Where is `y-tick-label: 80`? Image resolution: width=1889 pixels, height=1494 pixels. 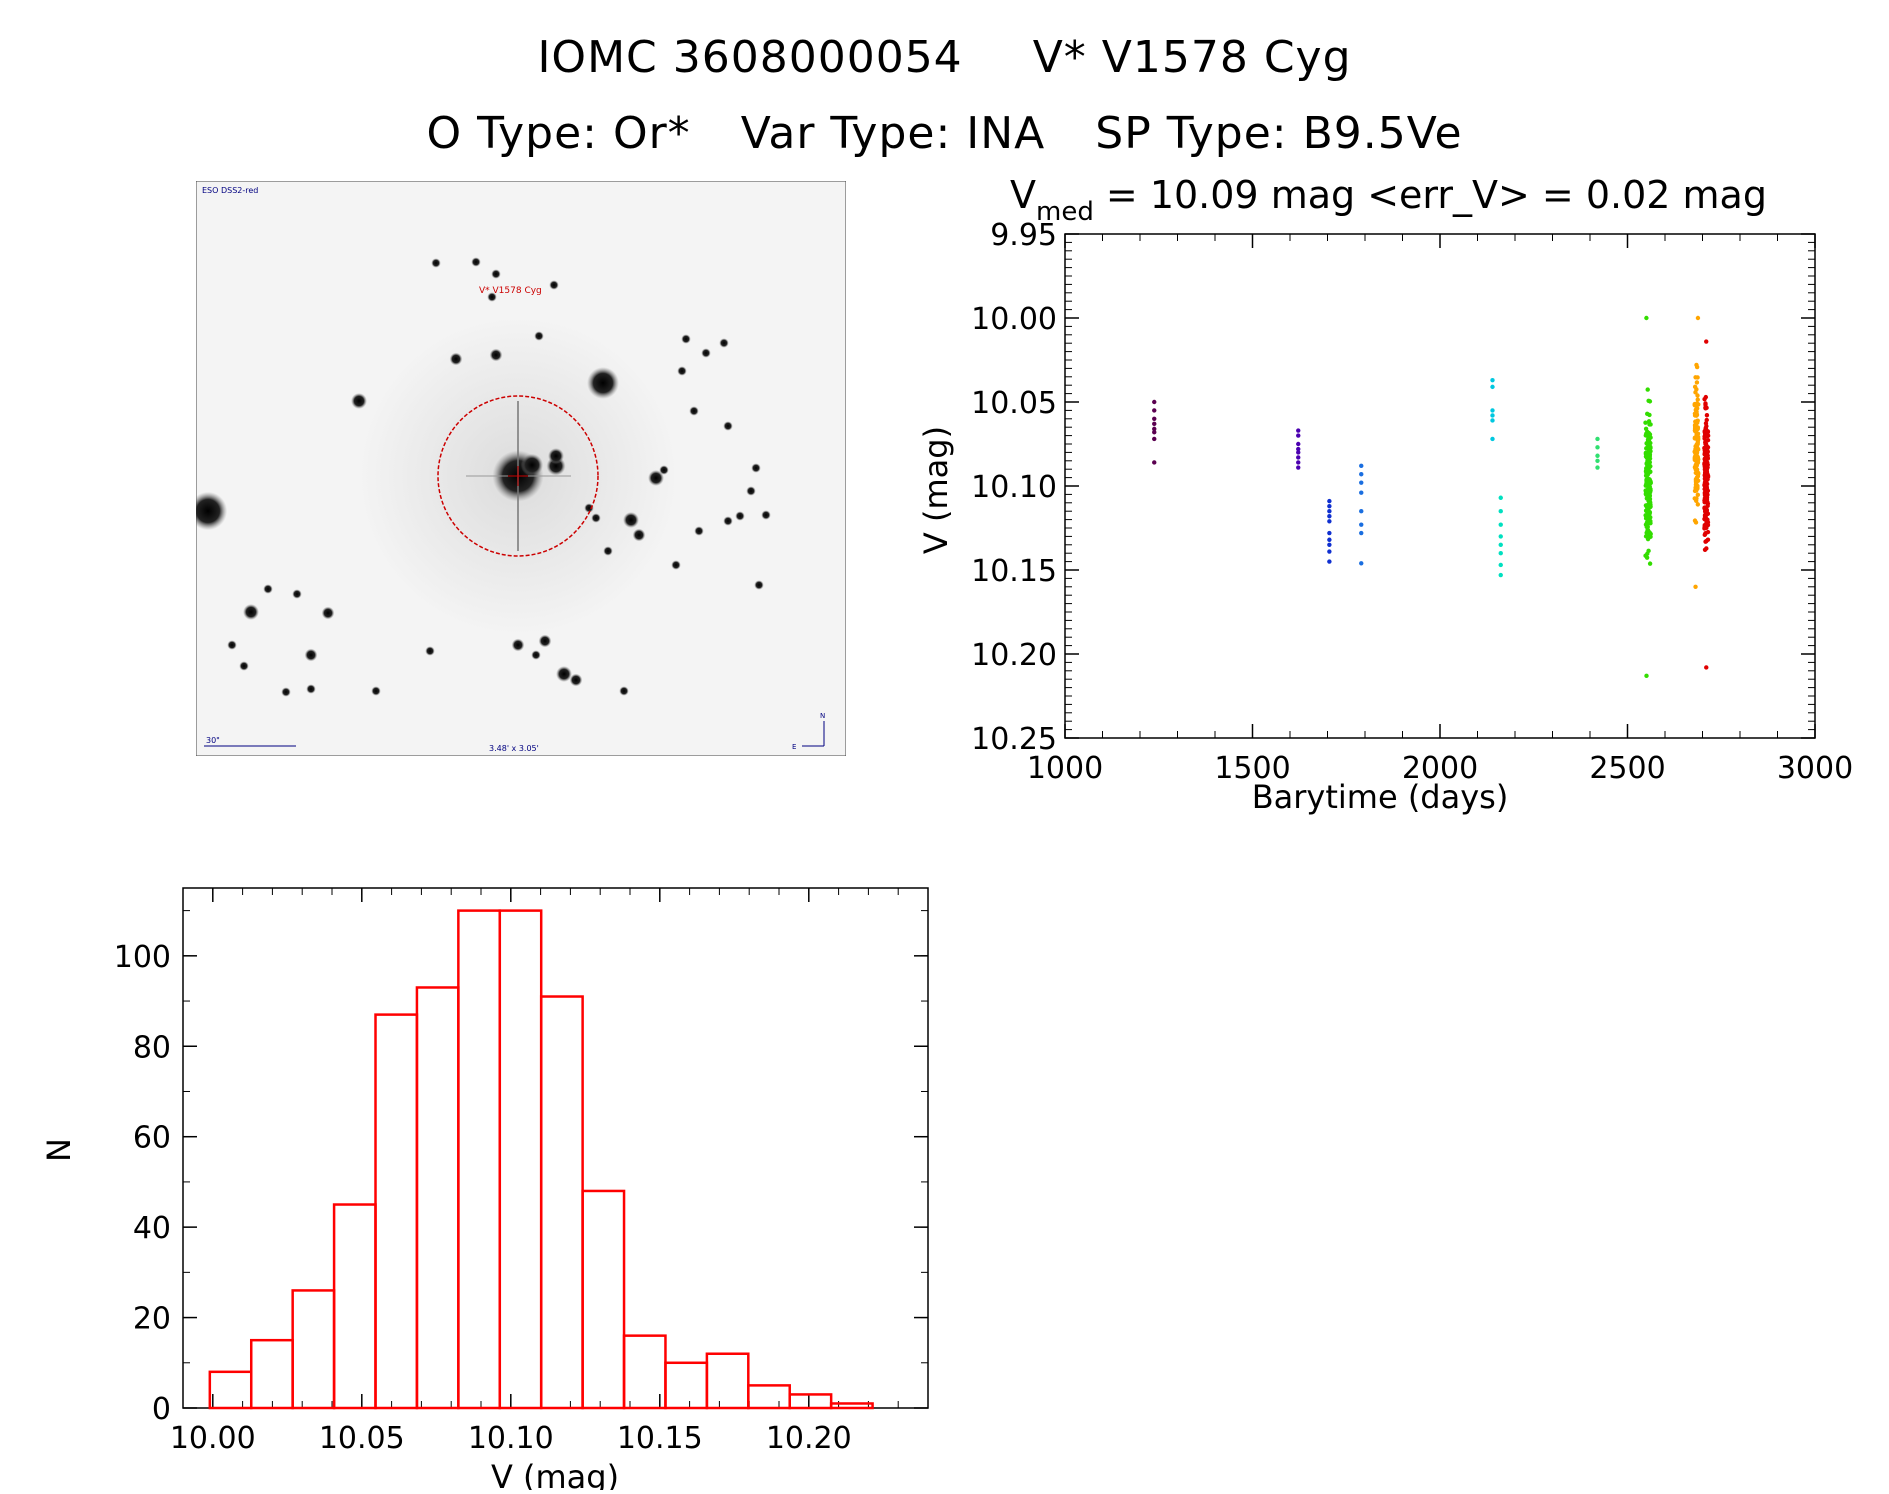
y-tick-label: 80 is located at coordinates (152, 1047).